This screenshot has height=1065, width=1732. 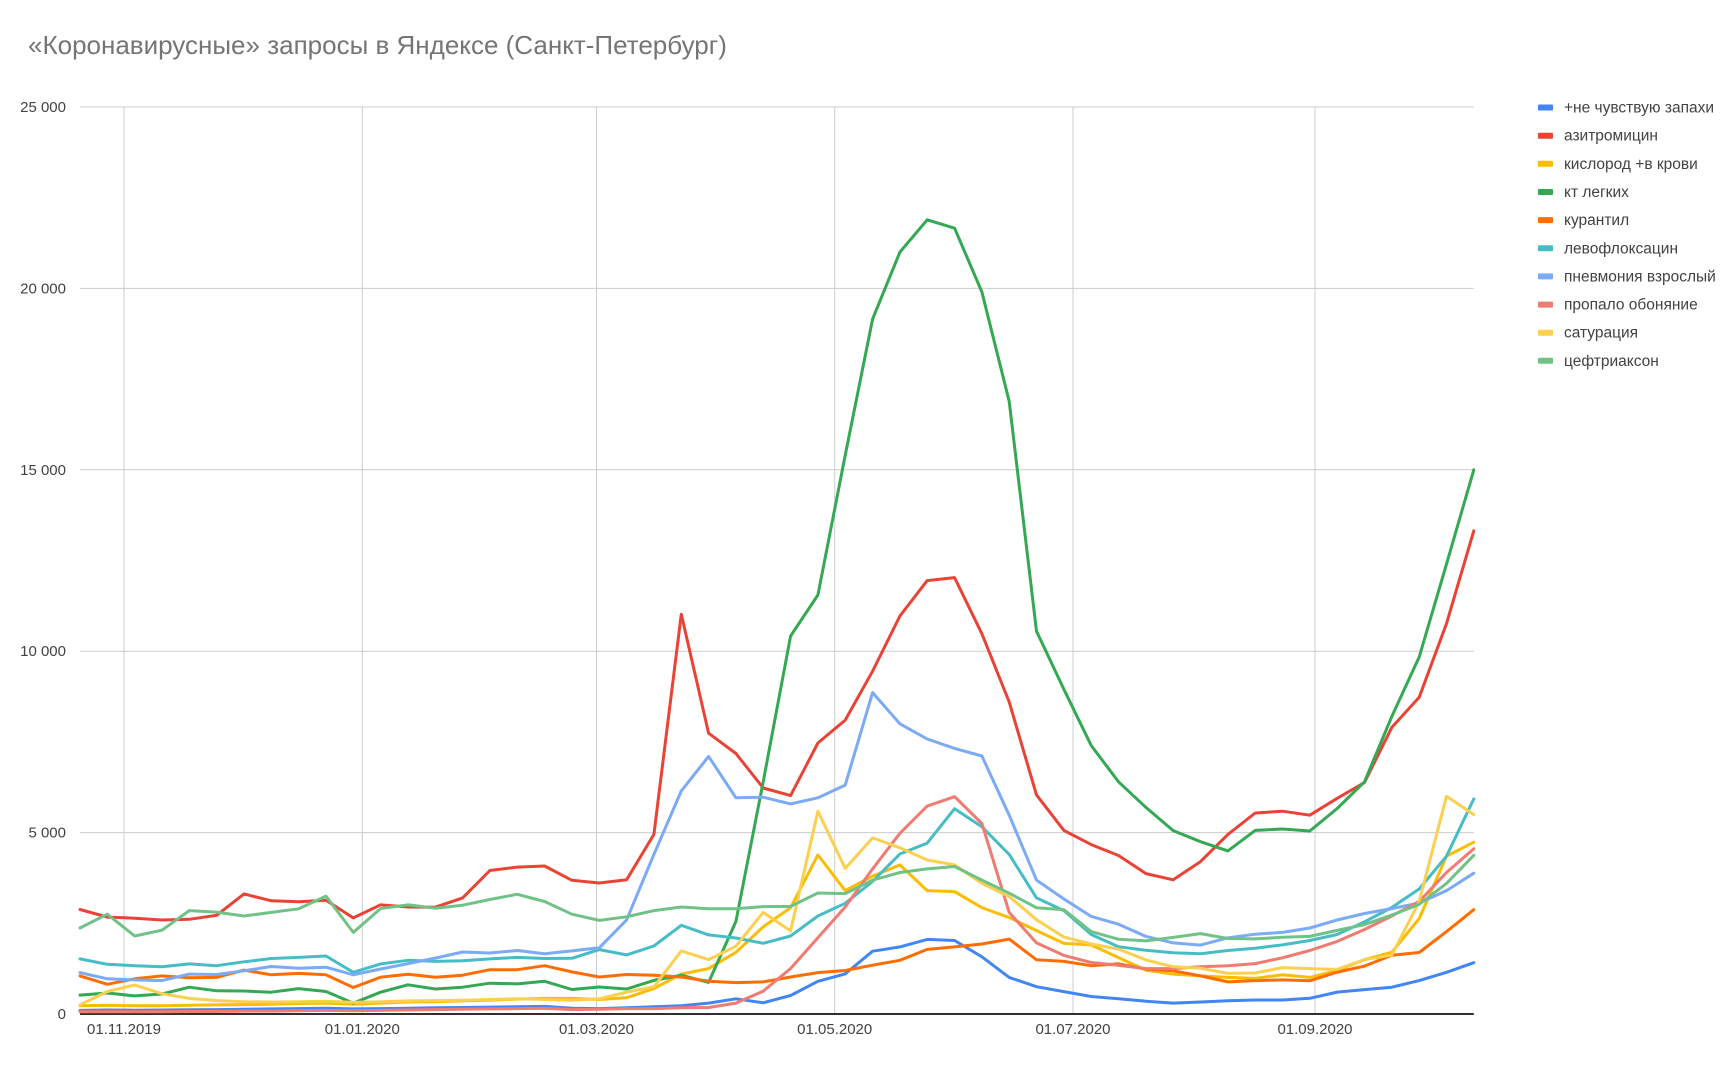 I want to click on svg-text: 01.09.2020, so click(x=1314, y=1029).